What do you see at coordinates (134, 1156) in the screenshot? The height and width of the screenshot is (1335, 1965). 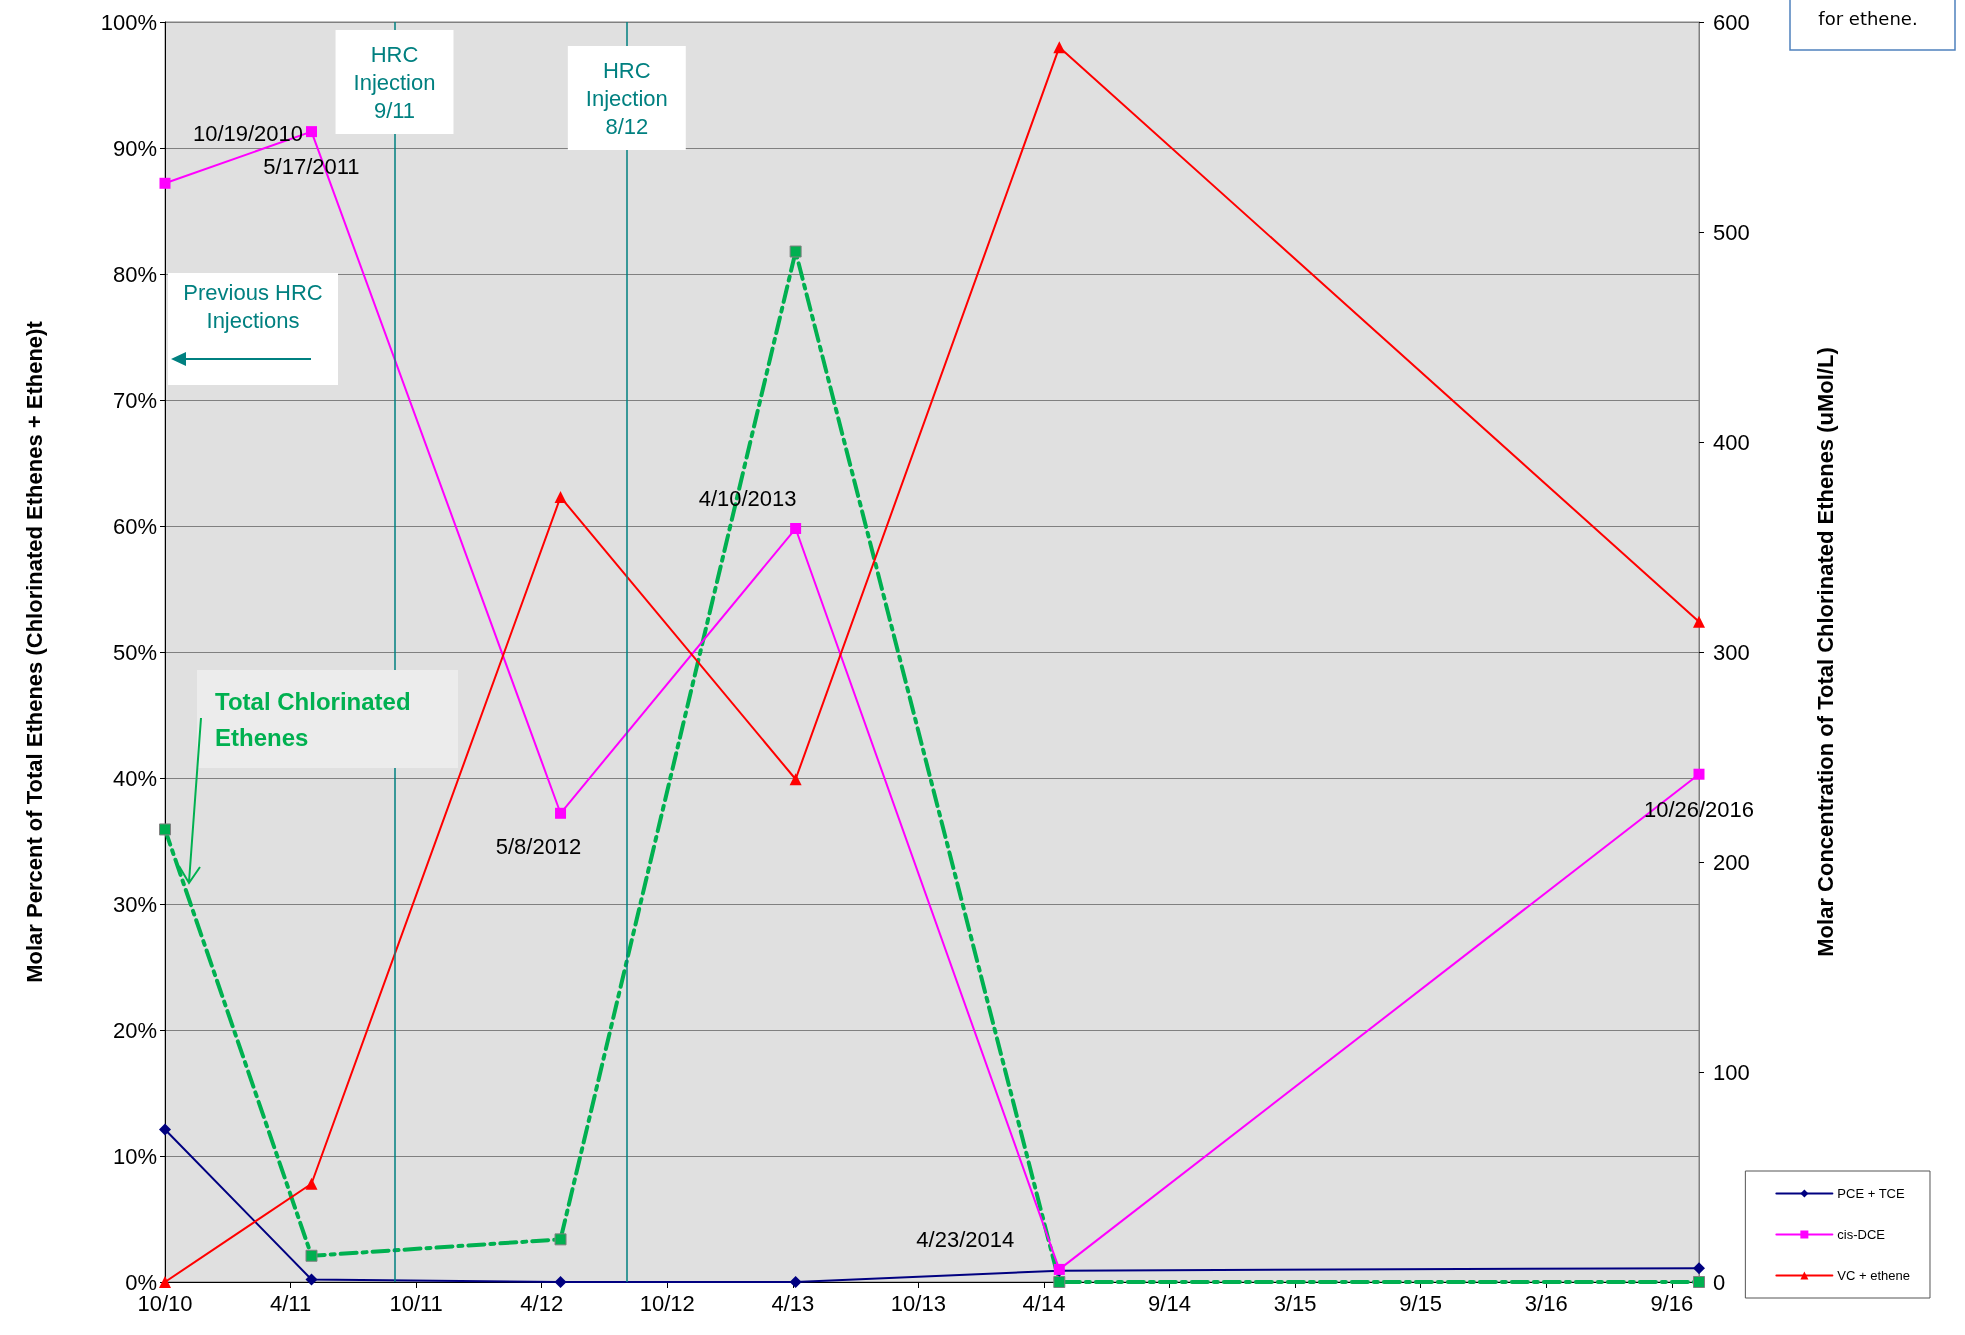 I see `y-tick-label: 10%` at bounding box center [134, 1156].